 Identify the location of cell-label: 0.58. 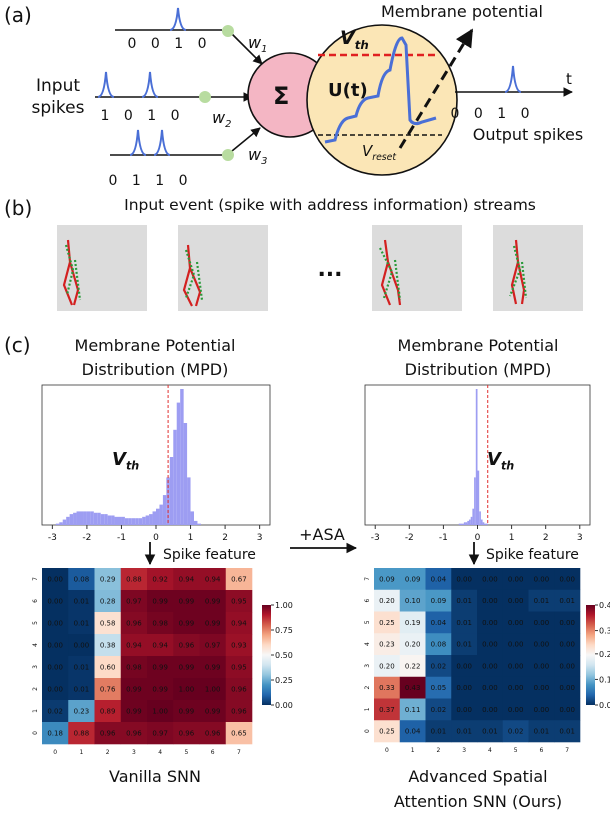
(108, 624).